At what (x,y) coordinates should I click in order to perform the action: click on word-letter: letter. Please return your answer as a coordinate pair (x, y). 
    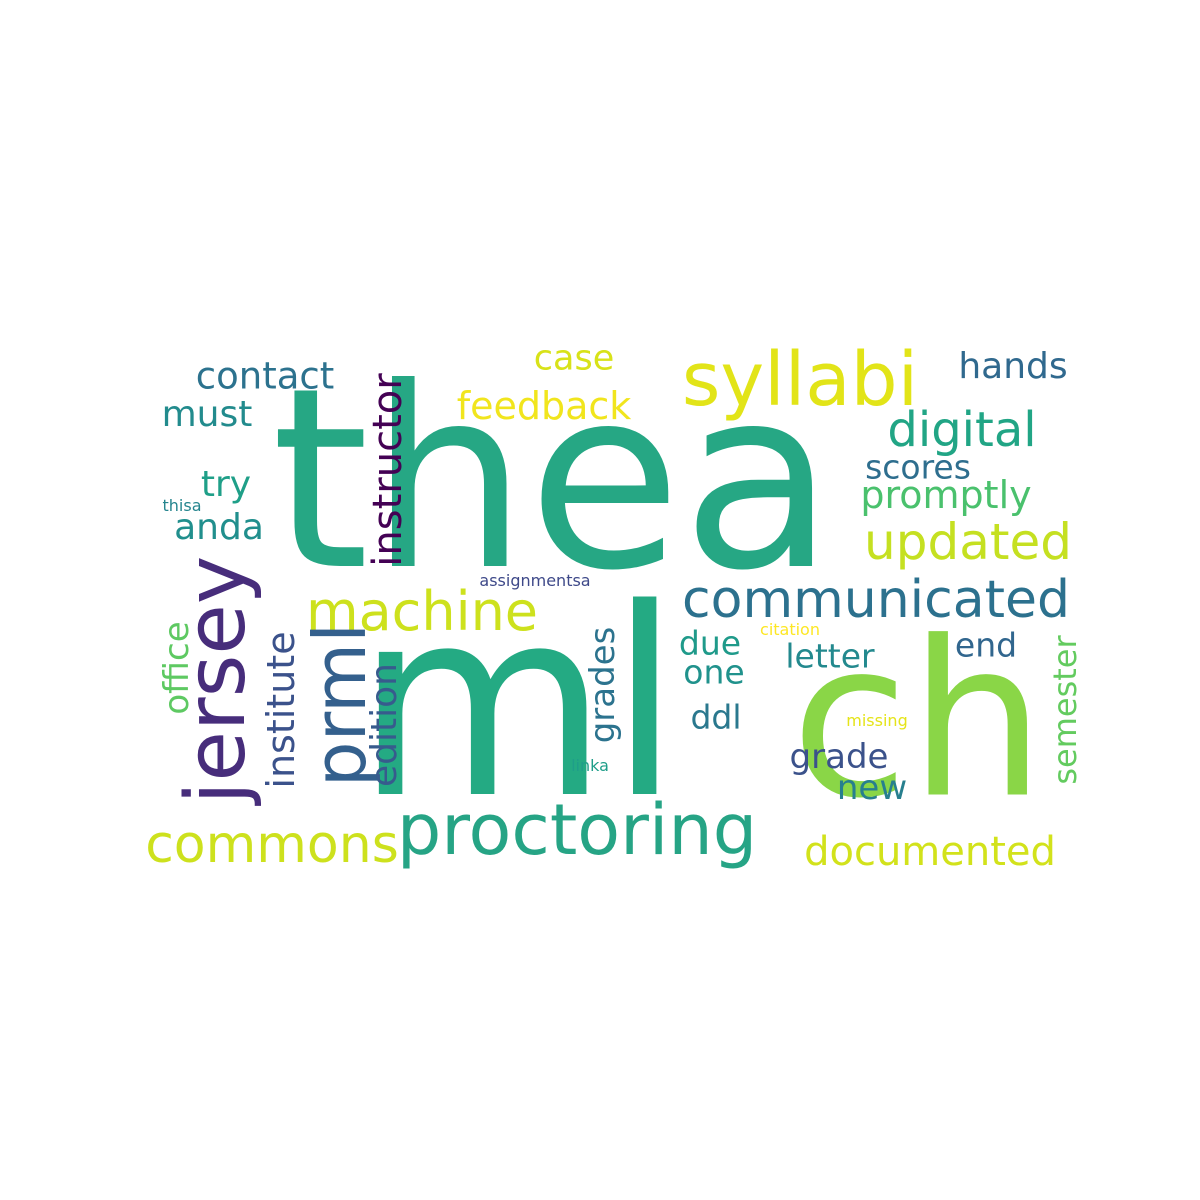
    Looking at the image, I should click on (830, 656).